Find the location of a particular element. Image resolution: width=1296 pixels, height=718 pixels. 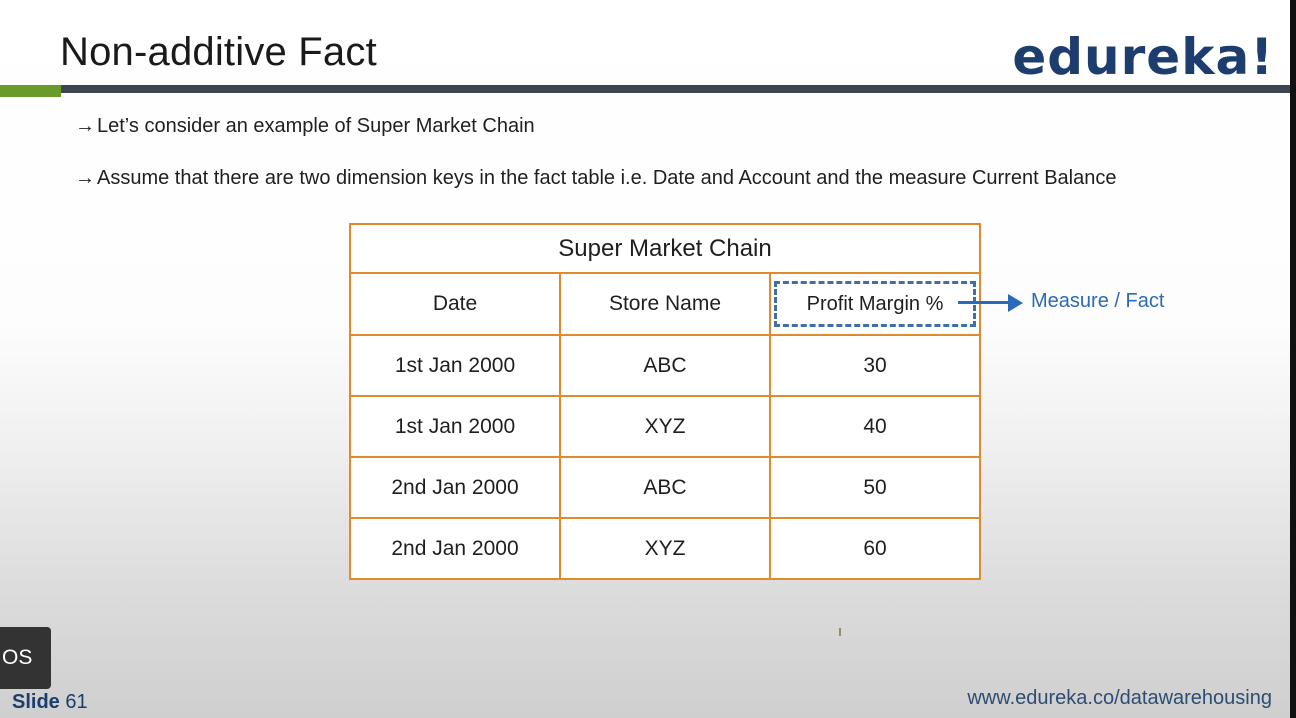

column-header-store-name: Store Name is located at coordinates (665, 304).